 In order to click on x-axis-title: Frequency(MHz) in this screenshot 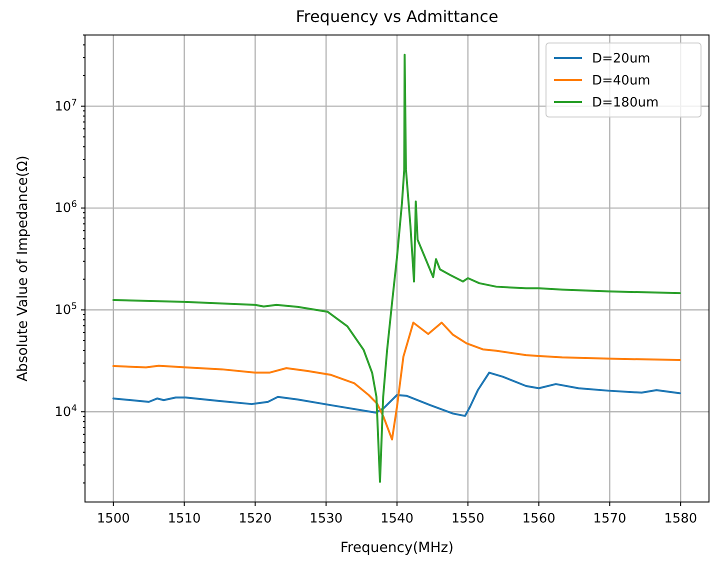, I will do `click(397, 548)`.